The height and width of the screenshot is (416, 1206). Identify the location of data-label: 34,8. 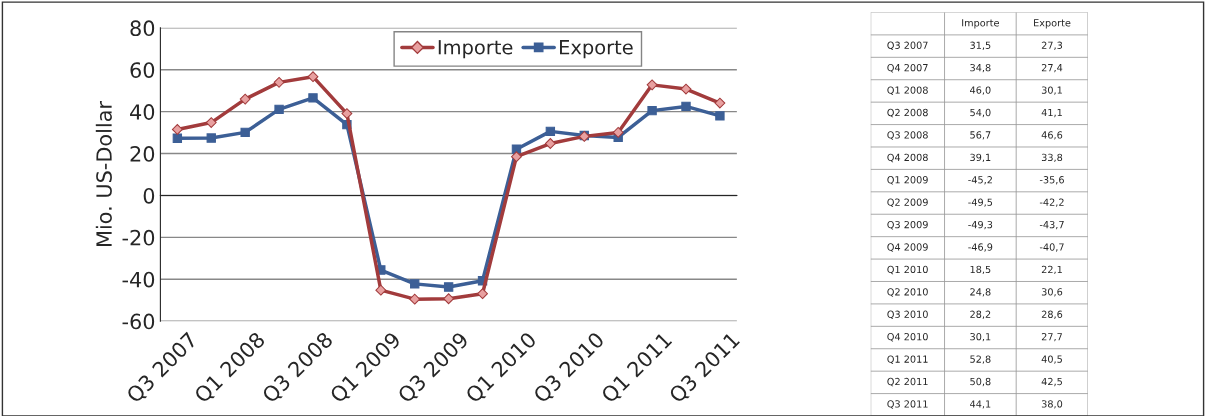
(980, 68).